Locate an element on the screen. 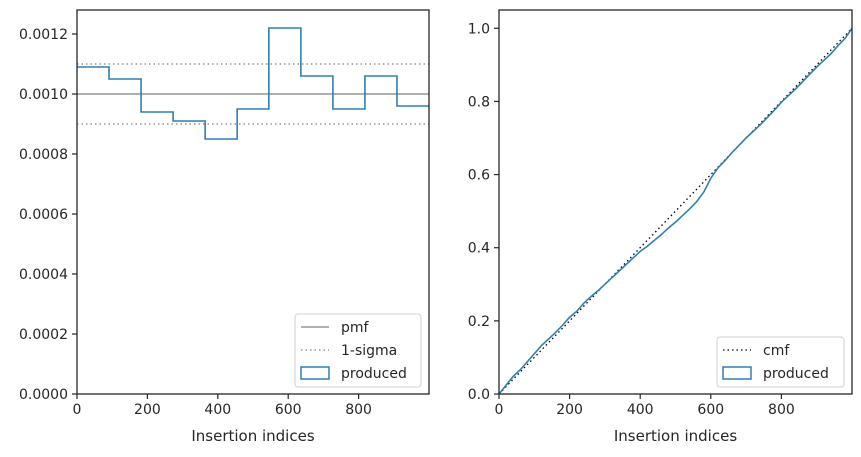  y-tick-label: 0.6 is located at coordinates (479, 176).